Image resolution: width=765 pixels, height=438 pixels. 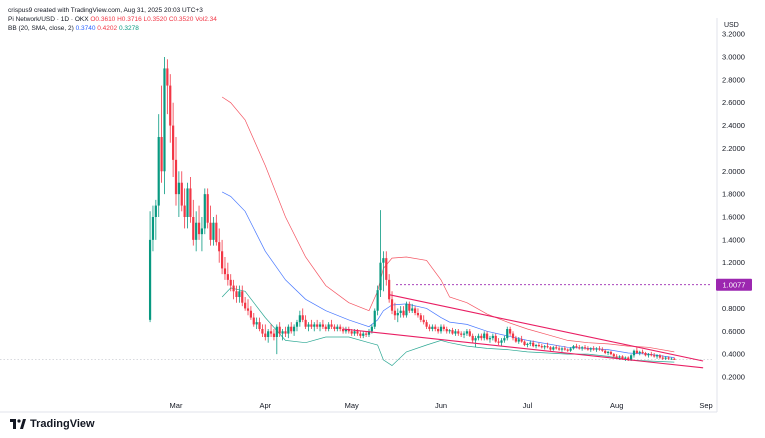 I want to click on bb-label: BB (20, SMA, close, 2), so click(x=41, y=28).